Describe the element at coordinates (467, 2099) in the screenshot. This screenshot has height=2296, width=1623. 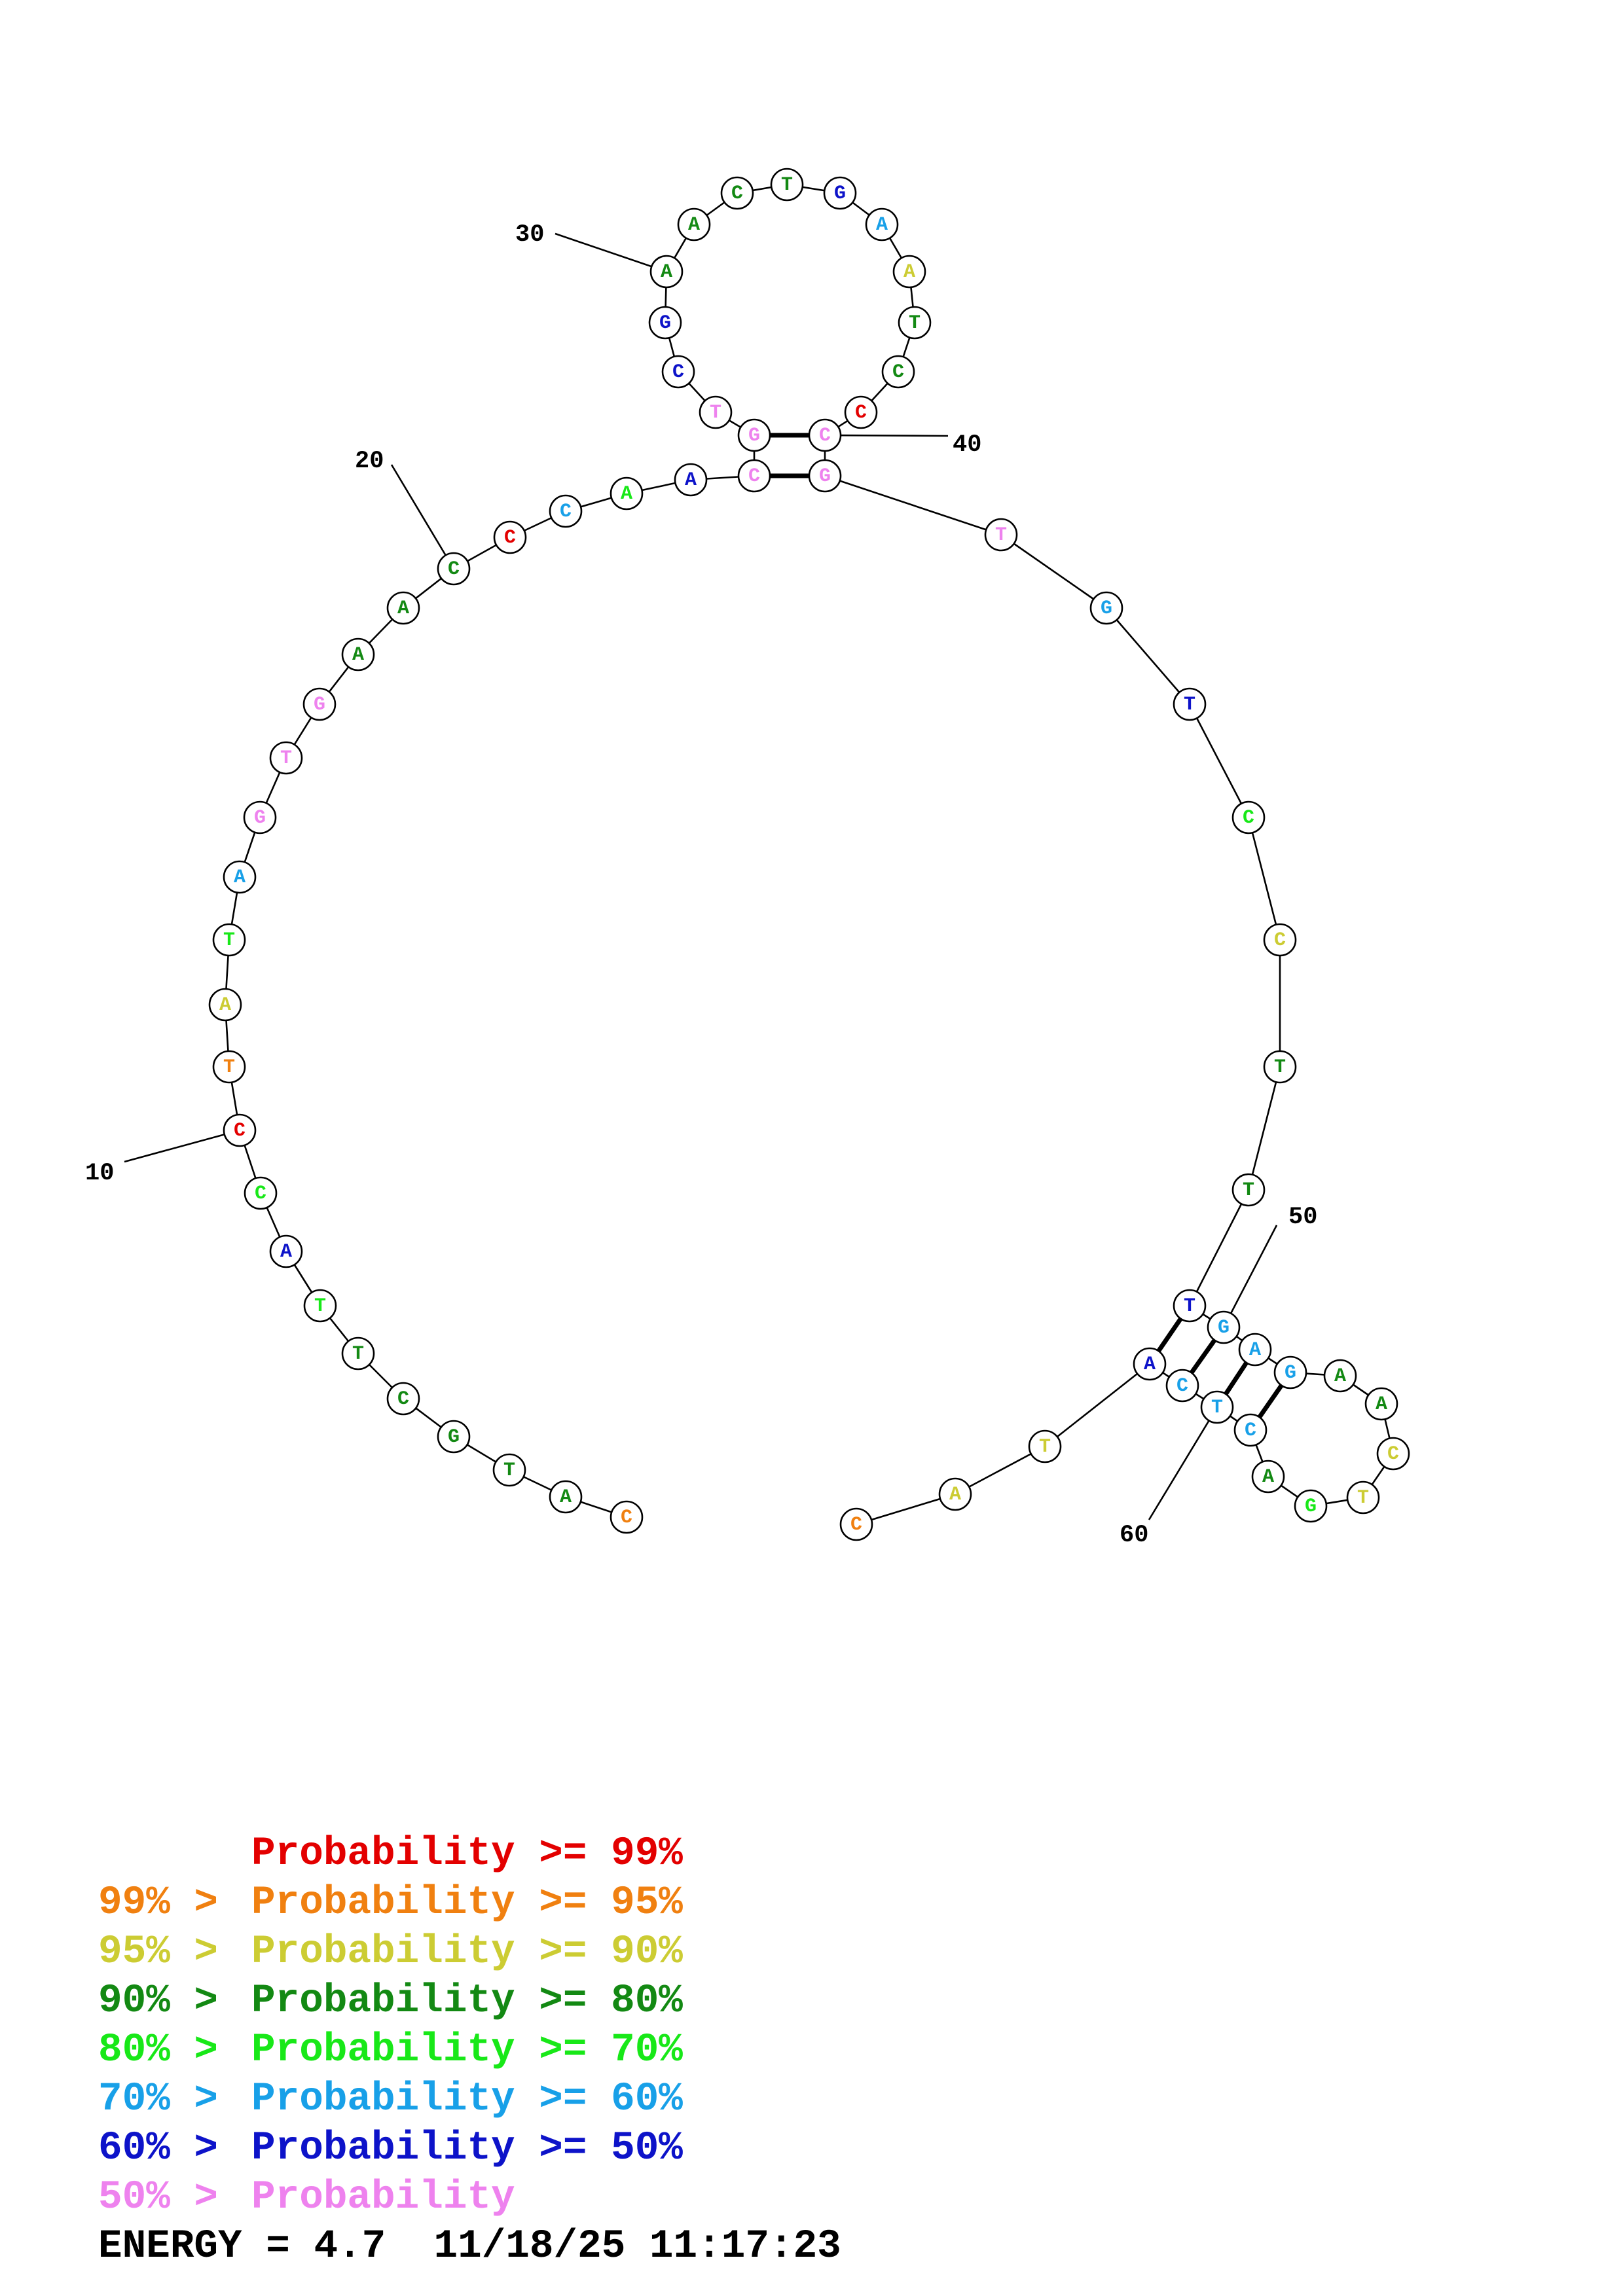
I see `legend-label: Probability >= 60%` at that location.